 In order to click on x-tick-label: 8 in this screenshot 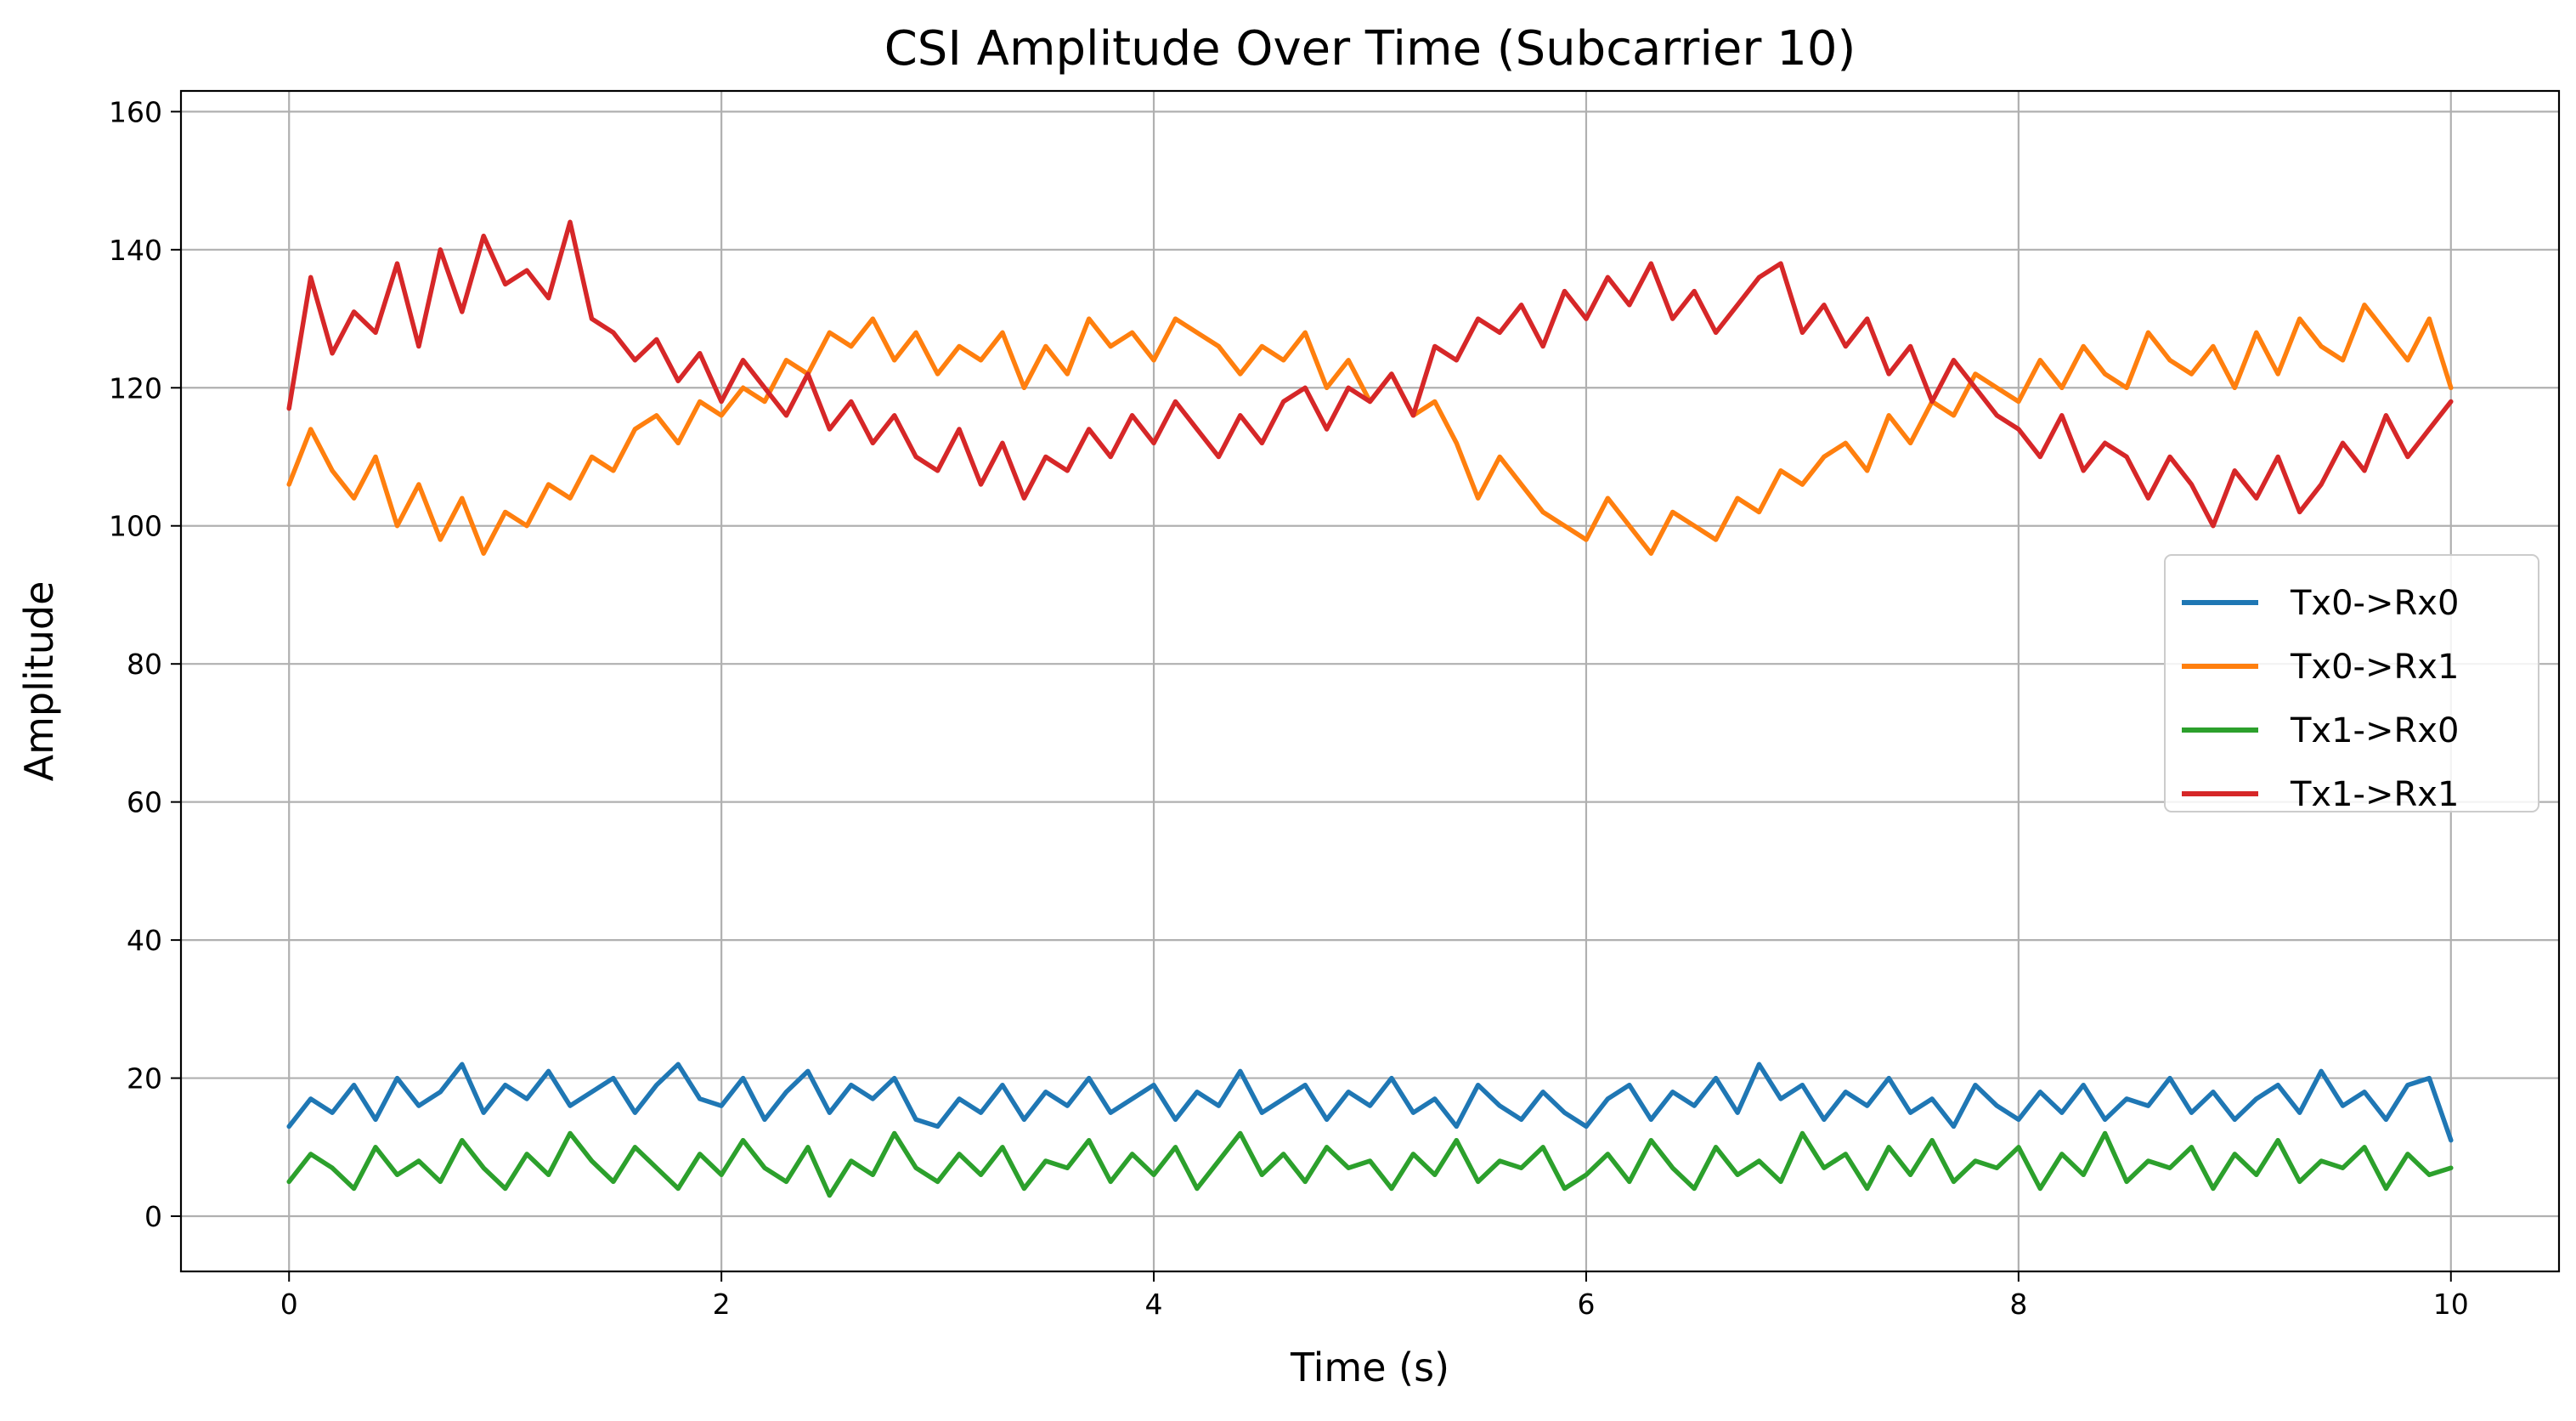, I will do `click(2018, 1304)`.